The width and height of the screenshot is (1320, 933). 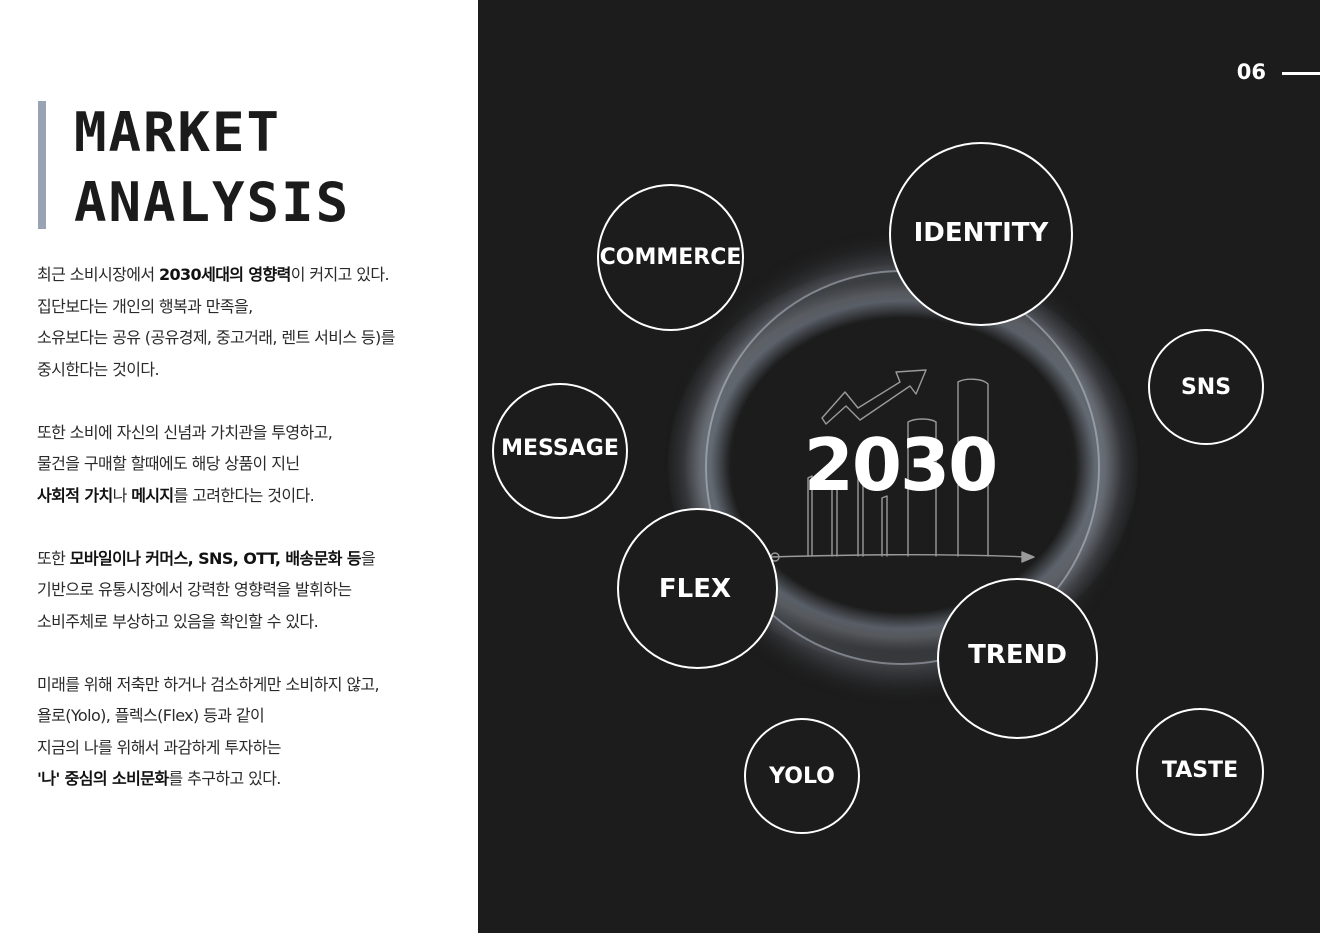 What do you see at coordinates (152, 495) in the screenshot?
I see `emphasis-text: 메시지` at bounding box center [152, 495].